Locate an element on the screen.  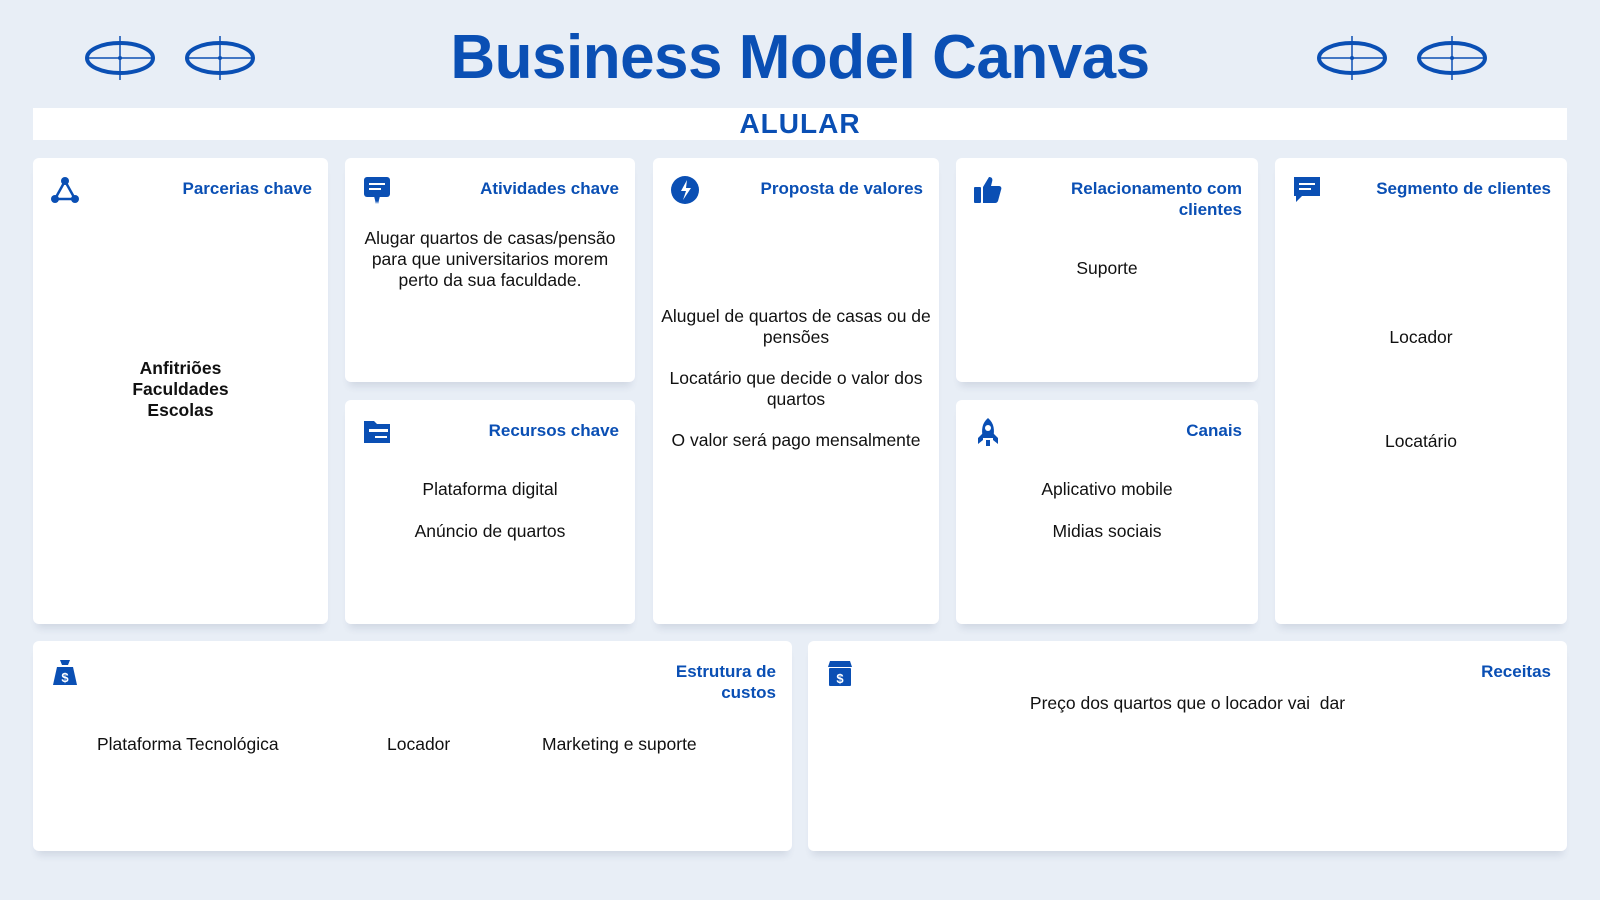
card-customer-relationships: Relacionamento com clientes Suporte is located at coordinates (1107, 270).